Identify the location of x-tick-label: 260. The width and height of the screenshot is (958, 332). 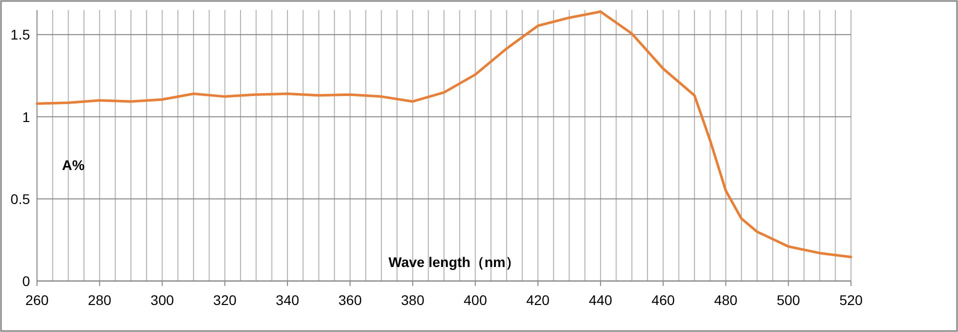
(37, 300).